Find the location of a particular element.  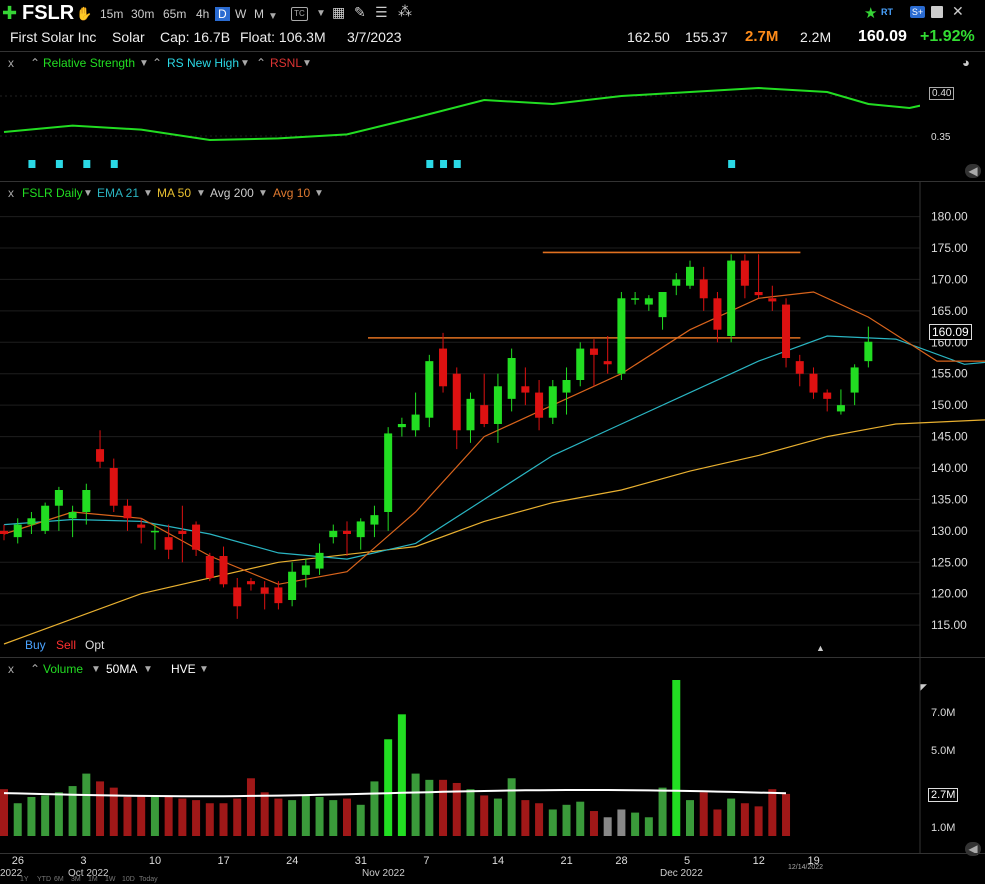

buy-button: Buy is located at coordinates (35, 645).